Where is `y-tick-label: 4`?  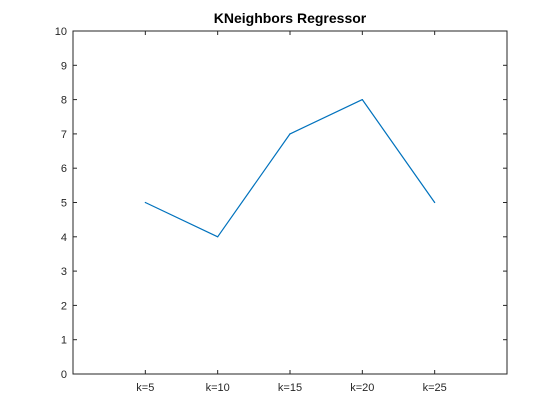
y-tick-label: 4 is located at coordinates (64, 238).